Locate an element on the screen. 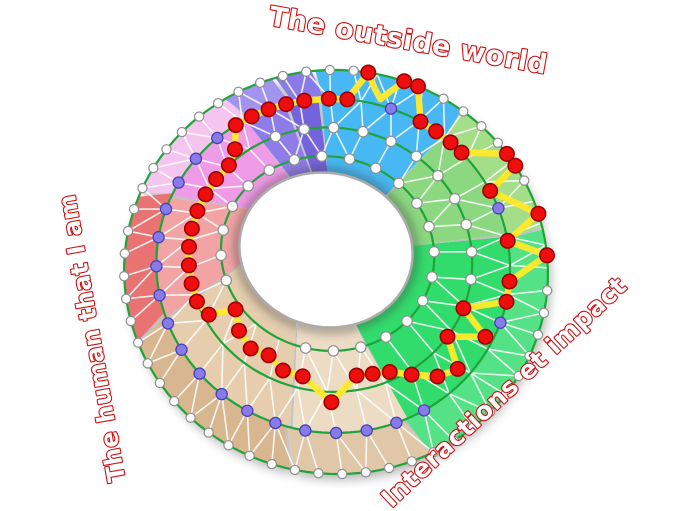 The image size is (677, 511). sector-green-light-inner-band is located at coordinates (446, 190).